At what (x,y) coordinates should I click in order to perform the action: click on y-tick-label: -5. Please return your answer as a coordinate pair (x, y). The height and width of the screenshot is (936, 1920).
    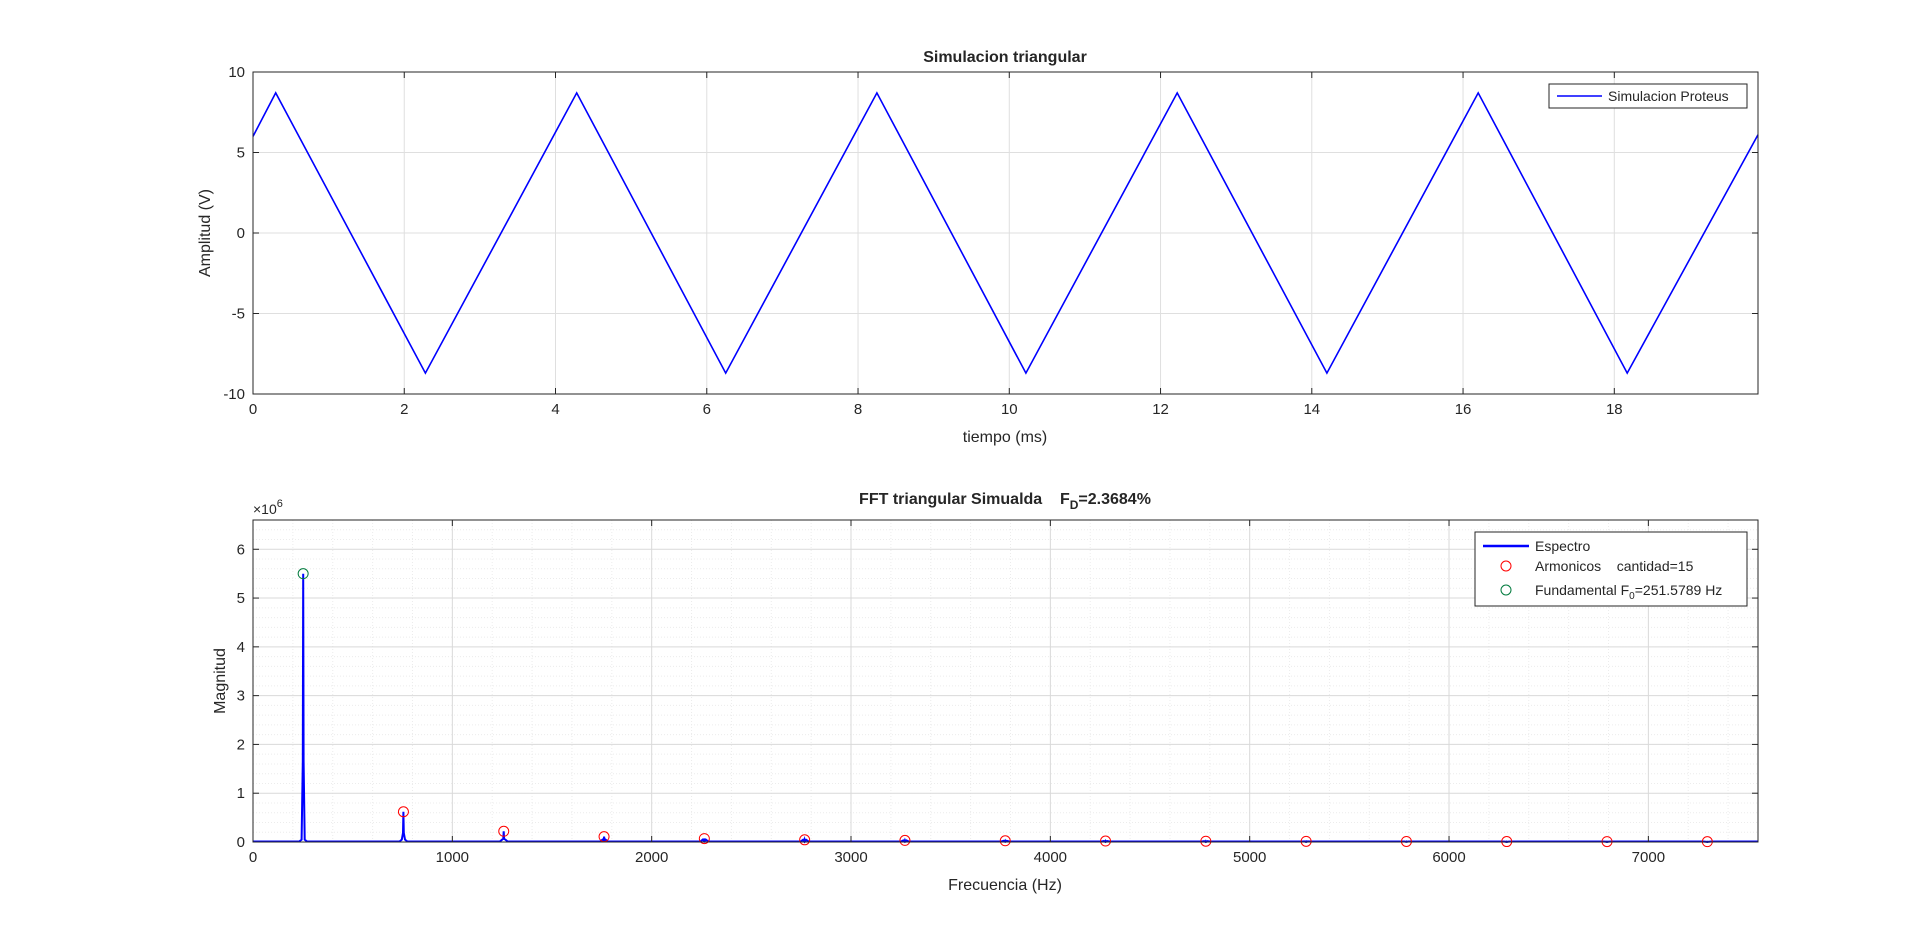
    Looking at the image, I should click on (238, 314).